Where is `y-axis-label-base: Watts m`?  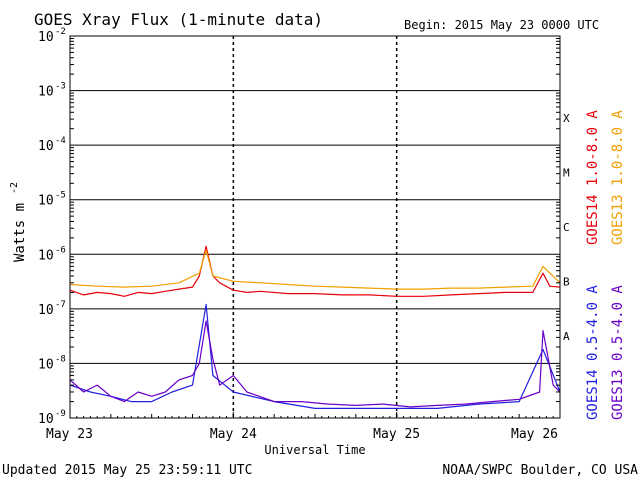
y-axis-label-base: Watts m is located at coordinates (20, 232).